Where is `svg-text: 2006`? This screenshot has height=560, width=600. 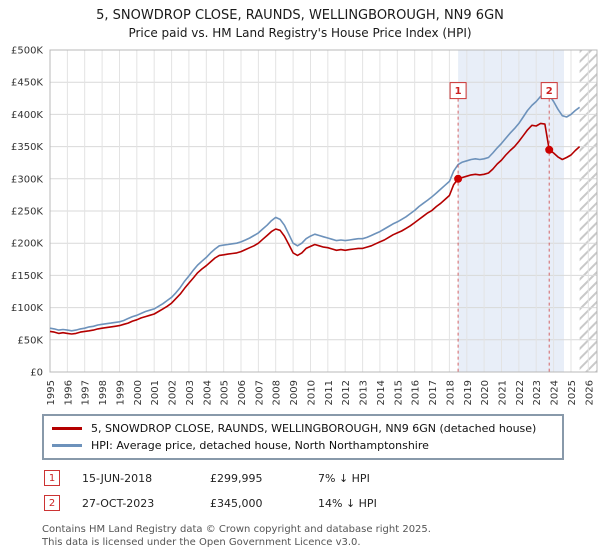 svg-text: 2006 is located at coordinates (242, 392).